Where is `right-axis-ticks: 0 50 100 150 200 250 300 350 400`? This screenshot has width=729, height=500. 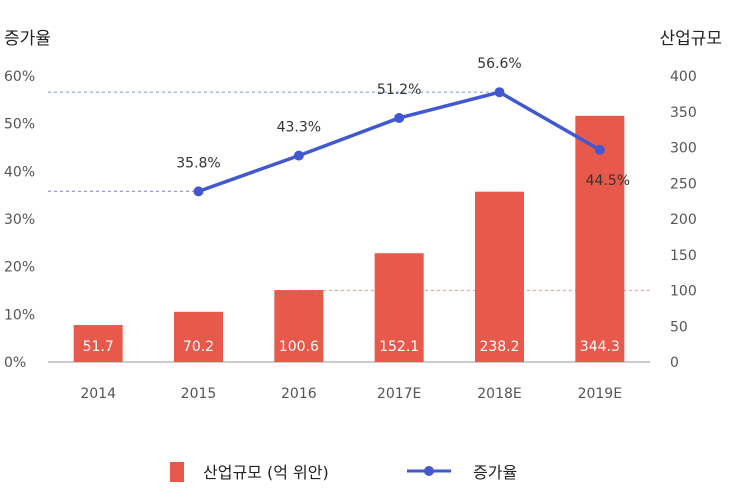
right-axis-ticks: 0 50 100 150 200 250 300 350 400 is located at coordinates (683, 220).